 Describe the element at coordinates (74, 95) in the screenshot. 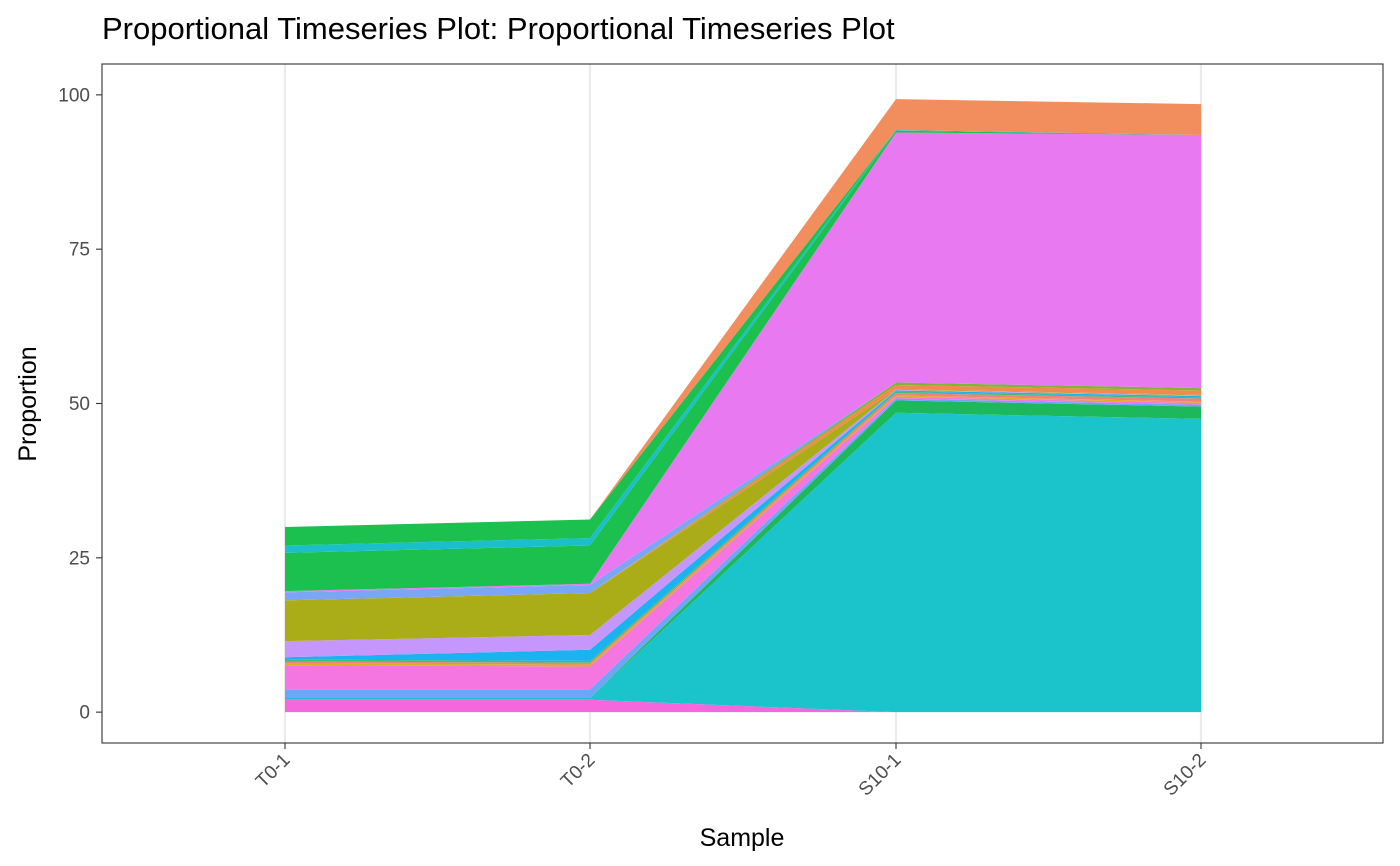

I see `y-tick-label-100: 100` at that location.